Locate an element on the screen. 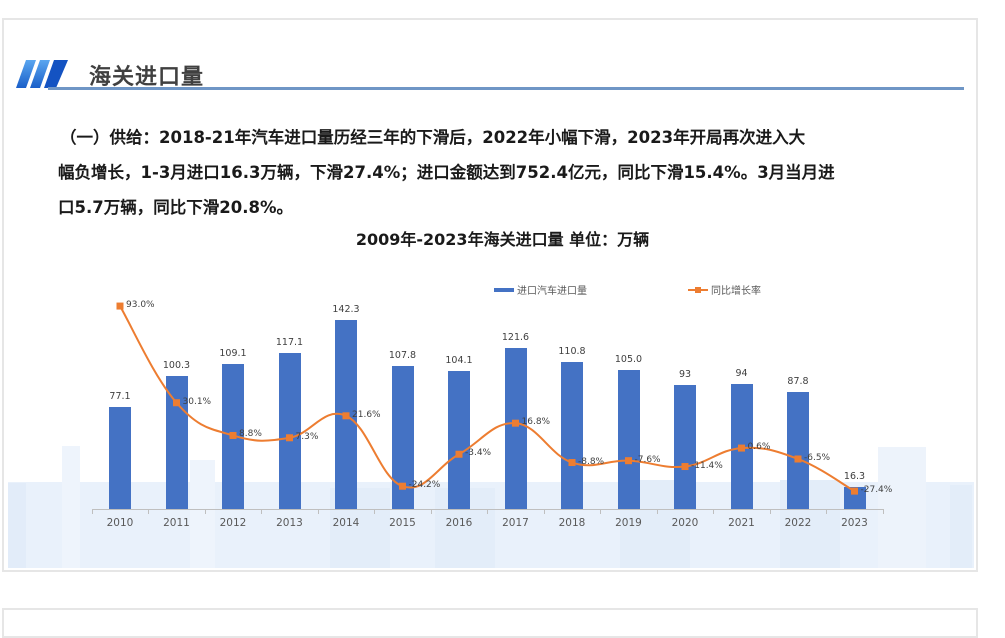 Image resolution: width=1005 pixels, height=638 pixels. legend-bar-swatch is located at coordinates (504, 289).